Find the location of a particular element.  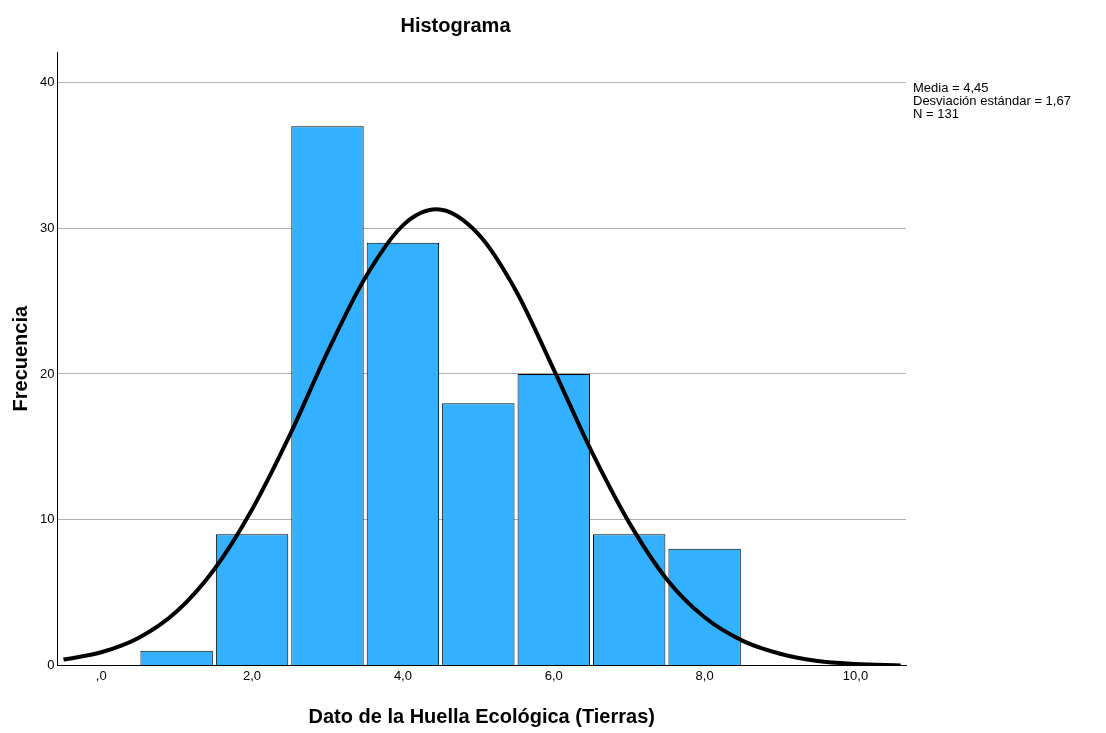

x-tick-label: 10,0 is located at coordinates (855, 675).